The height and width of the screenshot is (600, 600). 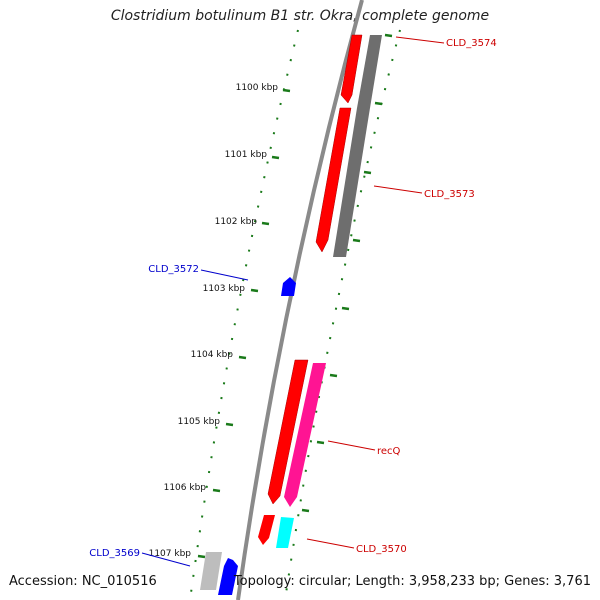 What do you see at coordinates (224, 289) in the screenshot?
I see `tick-label-1103: 1103 kbp` at bounding box center [224, 289].